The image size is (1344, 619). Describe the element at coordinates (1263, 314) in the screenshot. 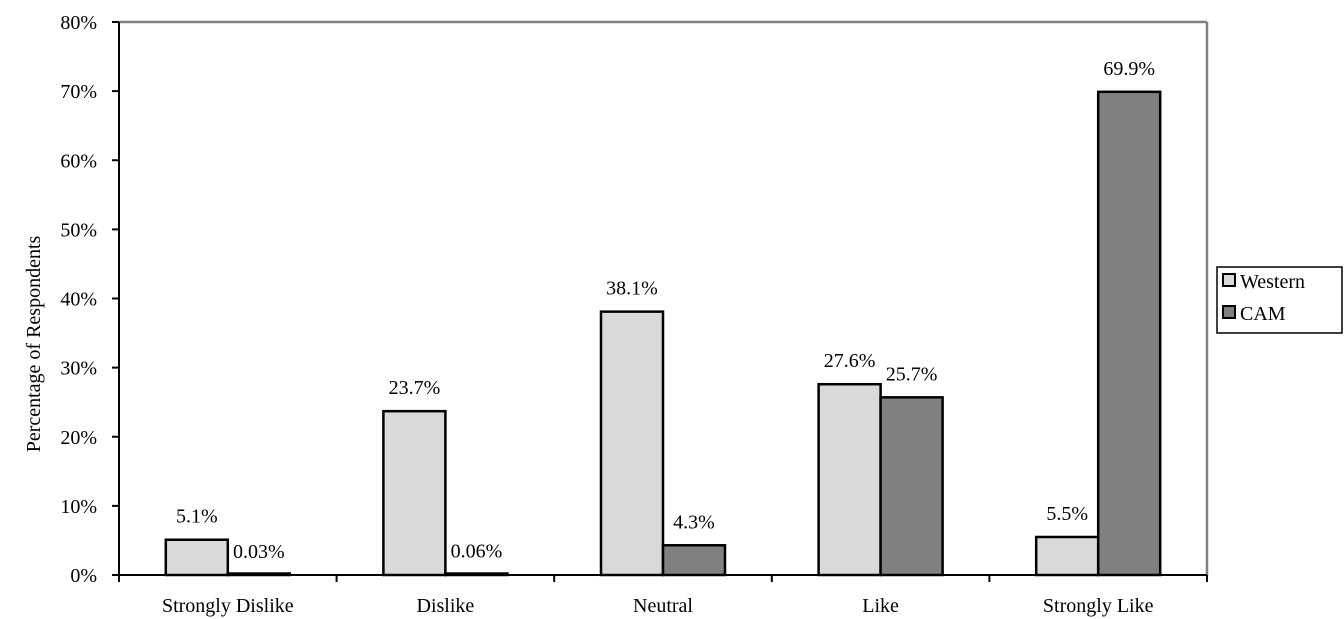

I see `legend-label-cam: CAM` at that location.